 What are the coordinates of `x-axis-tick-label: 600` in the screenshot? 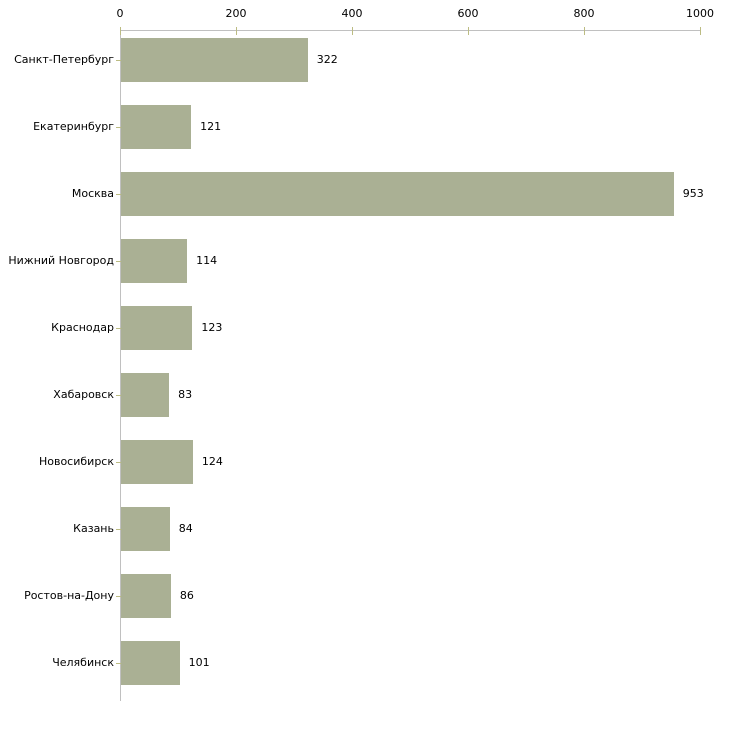 It's located at (468, 13).